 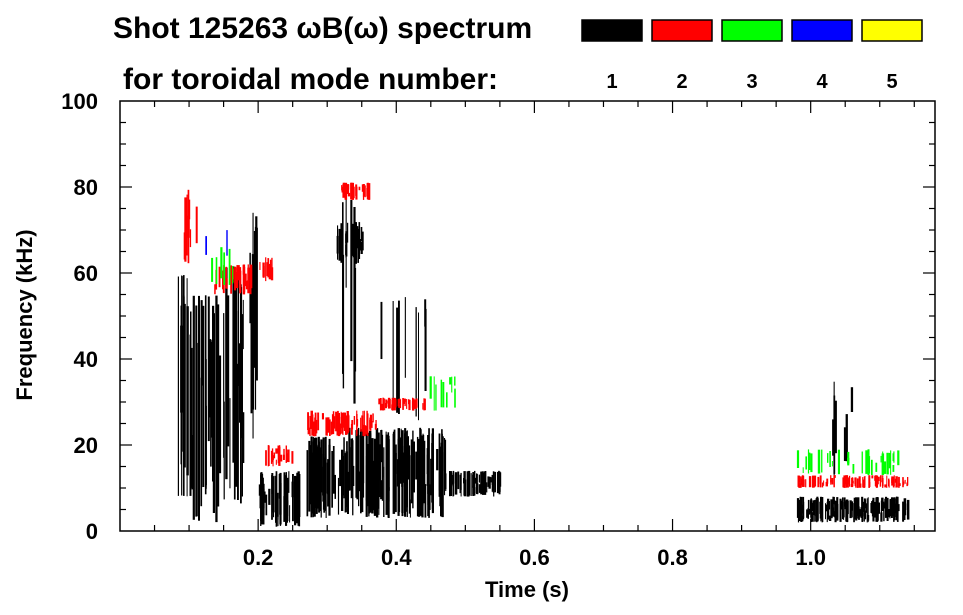 I want to click on x-axis-label: Time (s), so click(x=527, y=589).